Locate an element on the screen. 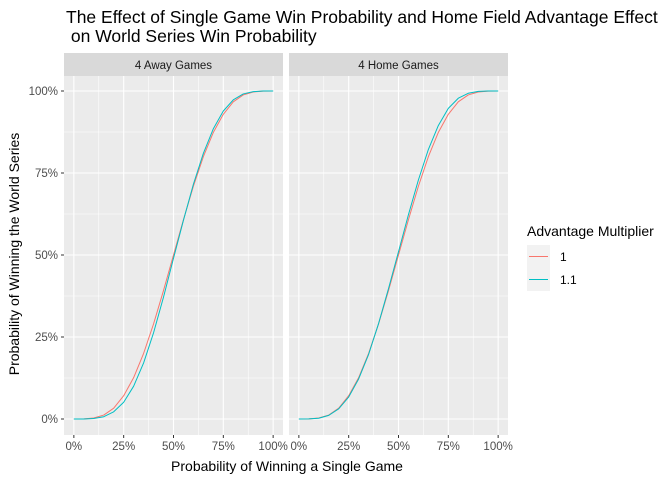  x-axis-title: Probability of Winning a Single Game is located at coordinates (287, 466).